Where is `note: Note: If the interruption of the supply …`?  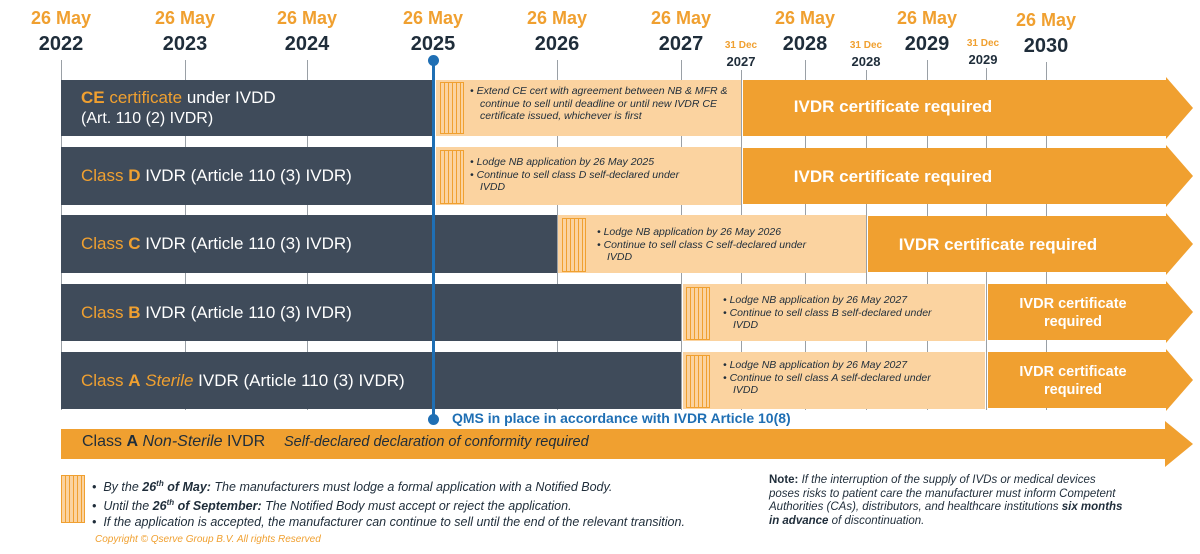
note: Note: If the interruption of the supply … is located at coordinates (946, 500).